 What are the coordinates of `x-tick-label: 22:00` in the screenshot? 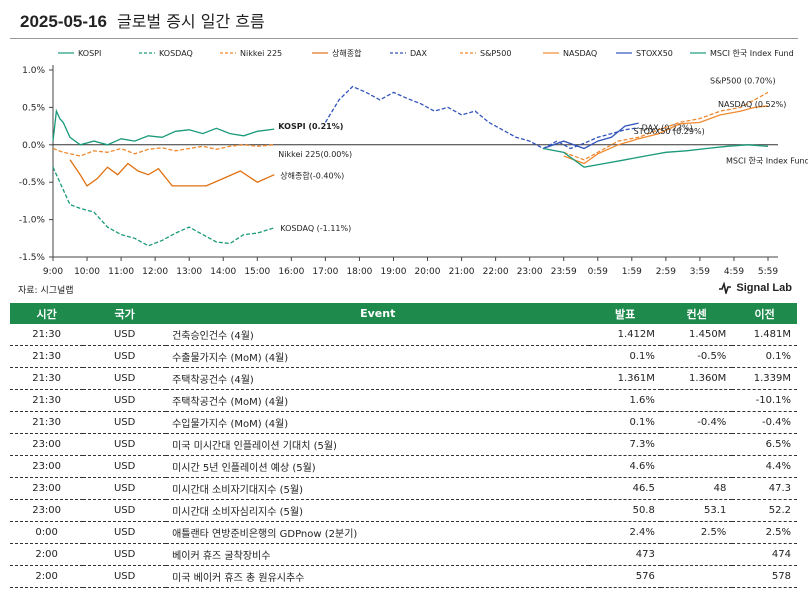 It's located at (496, 272).